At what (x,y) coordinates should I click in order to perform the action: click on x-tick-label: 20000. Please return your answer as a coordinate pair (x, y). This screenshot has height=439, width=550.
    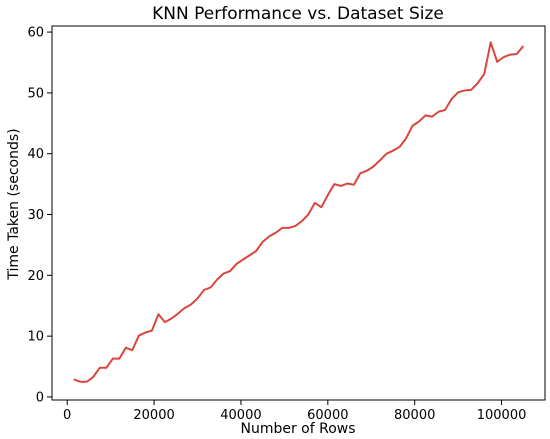
    Looking at the image, I should click on (153, 415).